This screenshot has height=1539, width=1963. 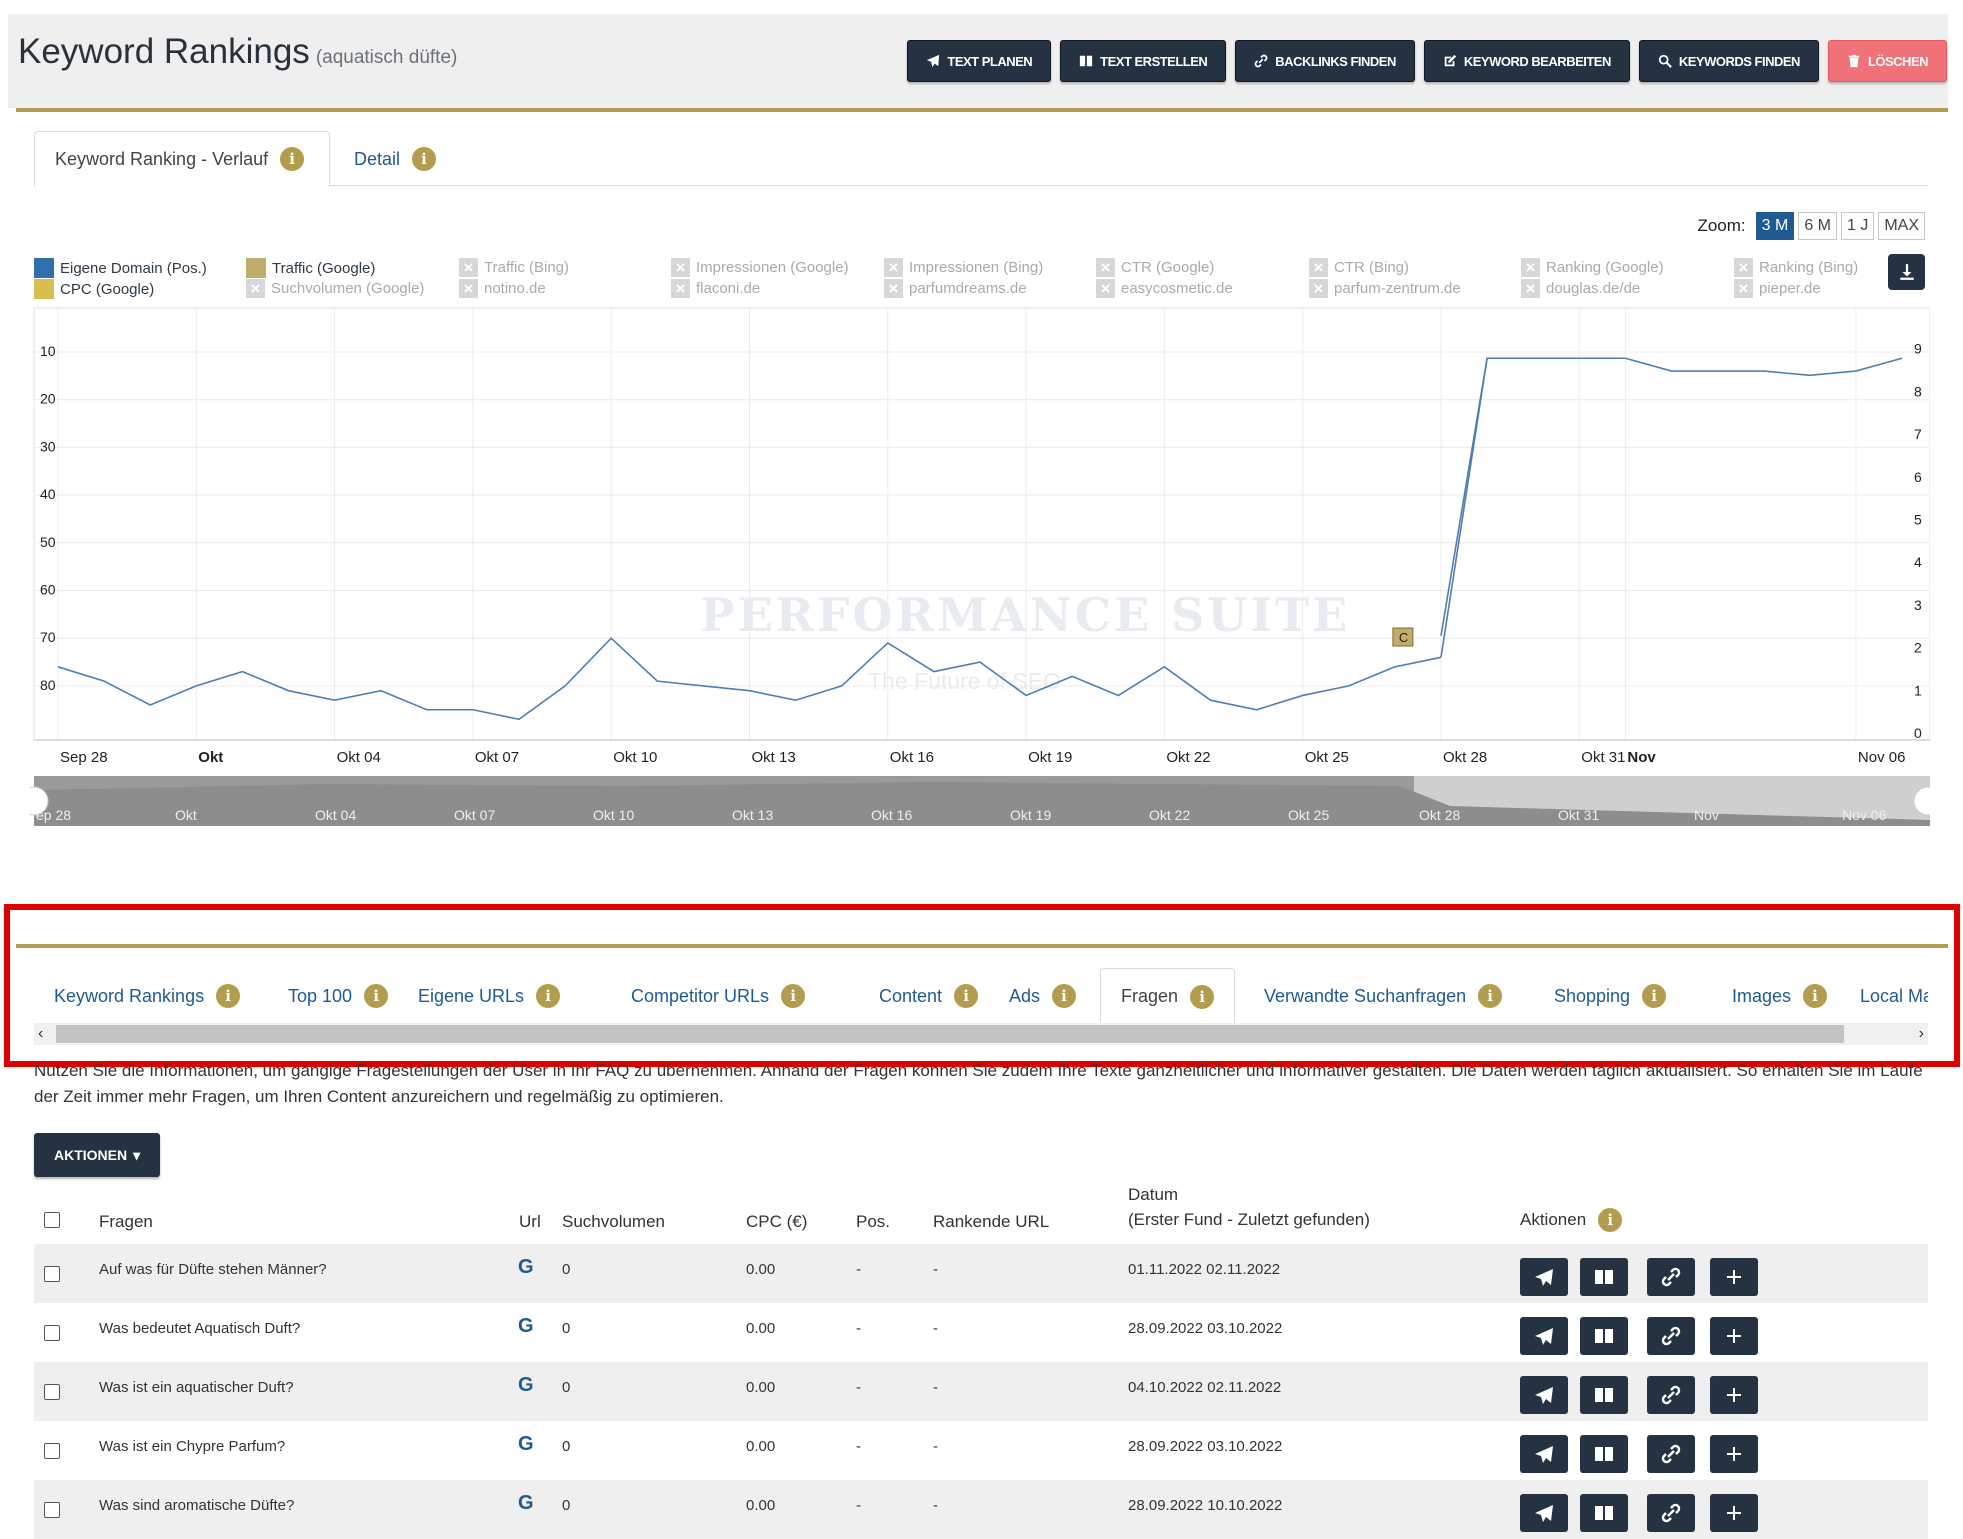 What do you see at coordinates (1610, 996) in the screenshot?
I see `tab-shopping: Shopping i` at bounding box center [1610, 996].